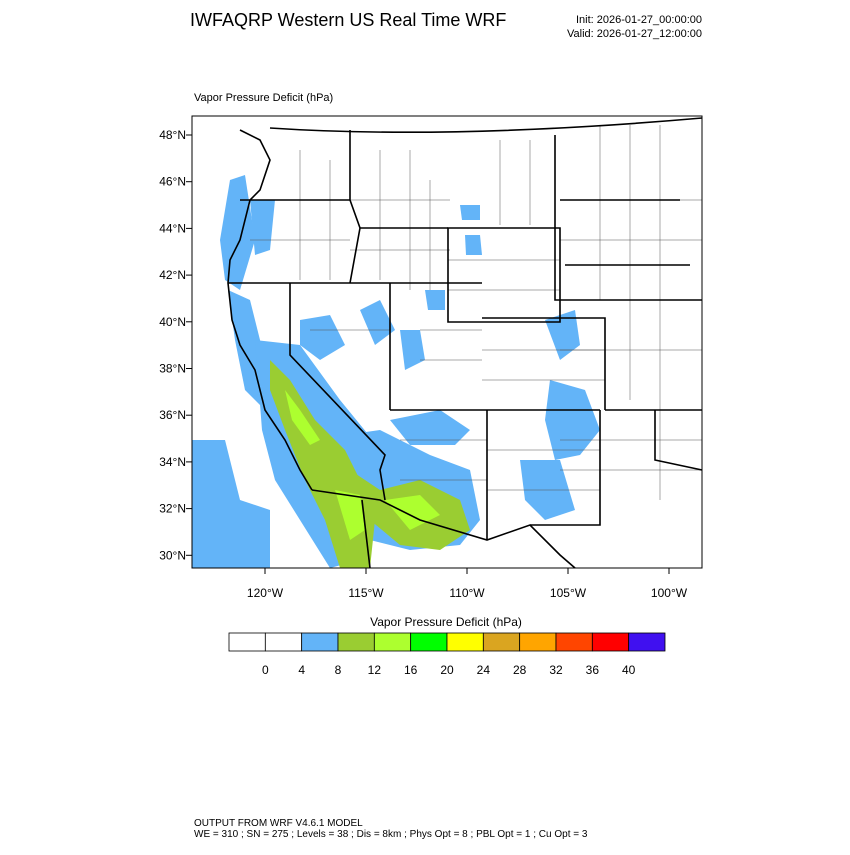 The image size is (850, 855). I want to click on lat-label: 36°N, so click(172, 415).